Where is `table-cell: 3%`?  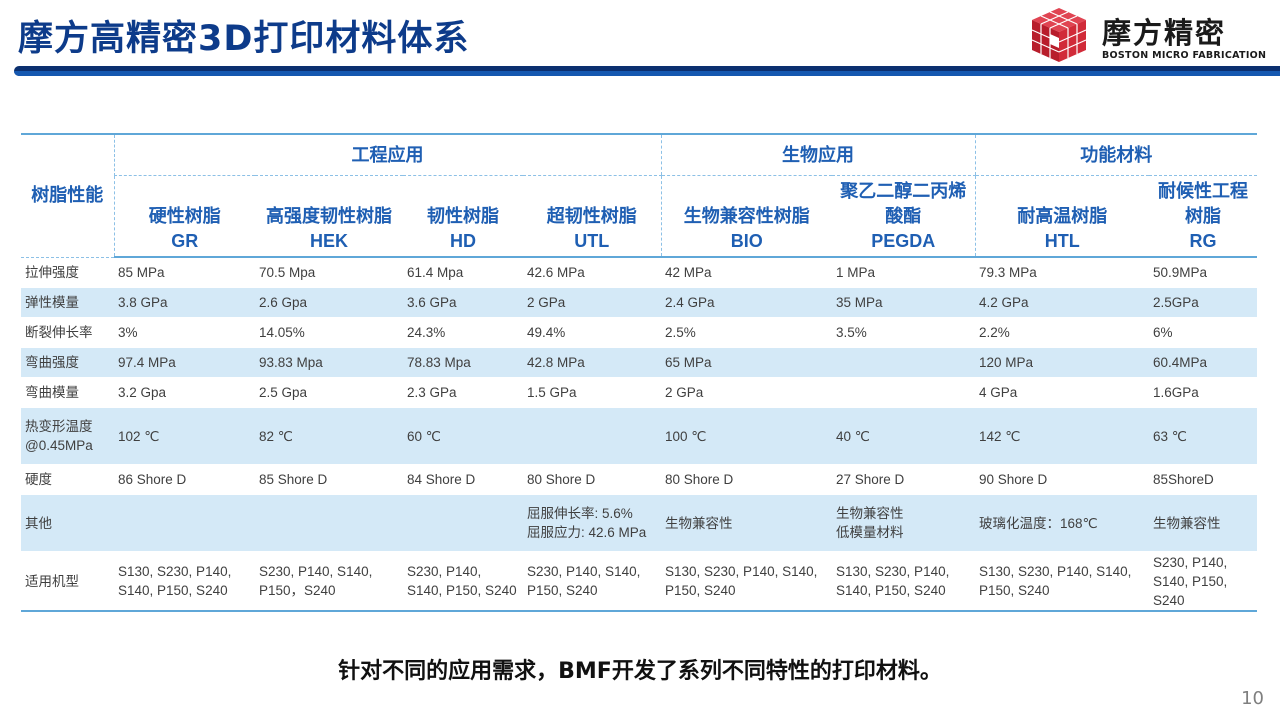 table-cell: 3% is located at coordinates (128, 332).